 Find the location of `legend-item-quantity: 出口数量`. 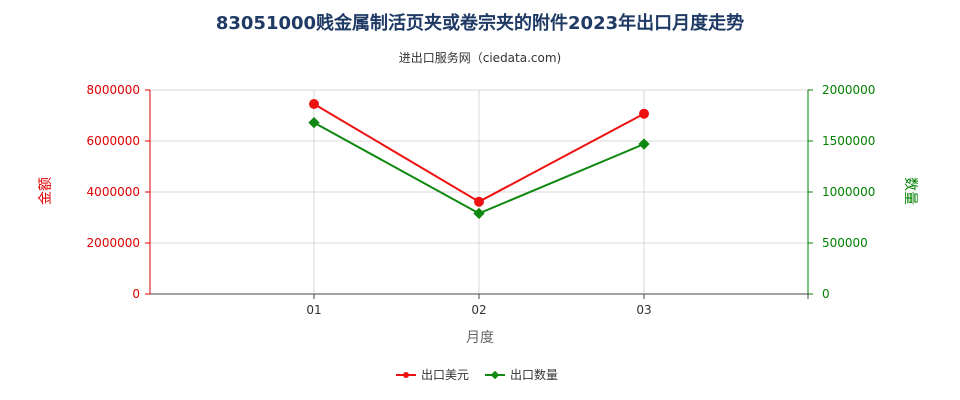

legend-item-quantity: 出口数量 is located at coordinates (521, 374).